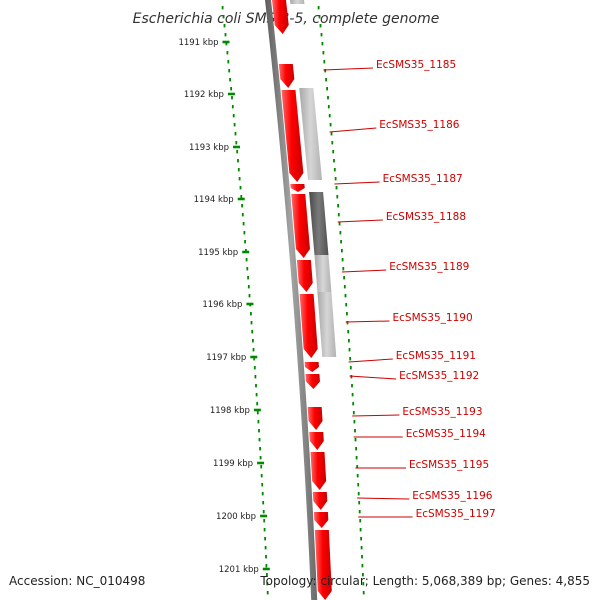  What do you see at coordinates (236, 517) in the screenshot?
I see `kbp-label: 1200 kbp` at bounding box center [236, 517].